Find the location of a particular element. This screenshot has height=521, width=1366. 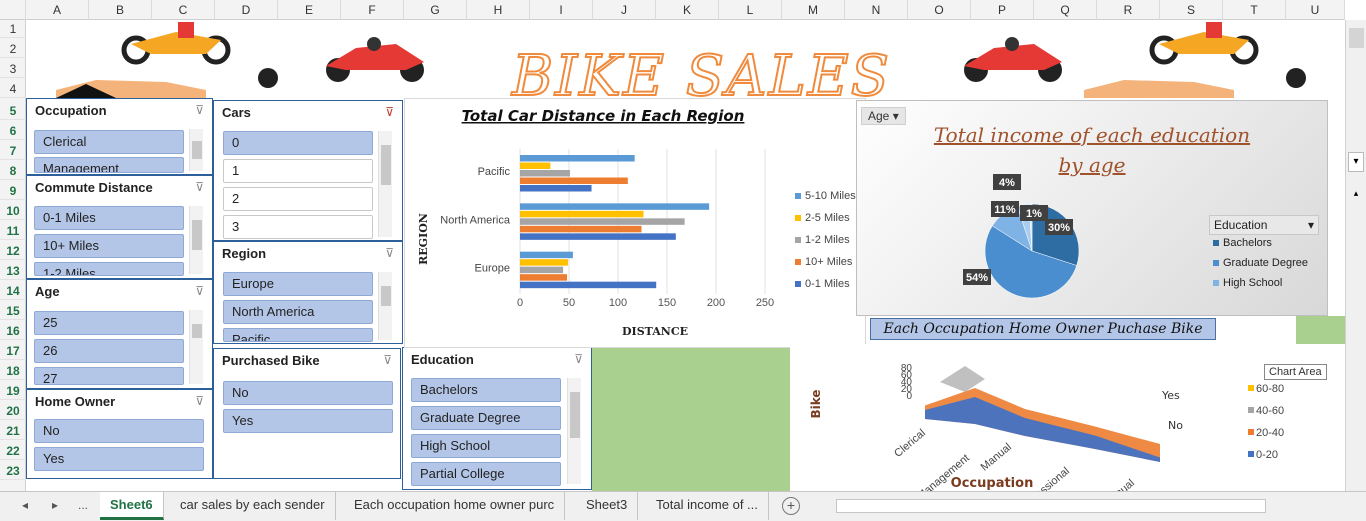

slicer-item: 26 is located at coordinates (109, 351).